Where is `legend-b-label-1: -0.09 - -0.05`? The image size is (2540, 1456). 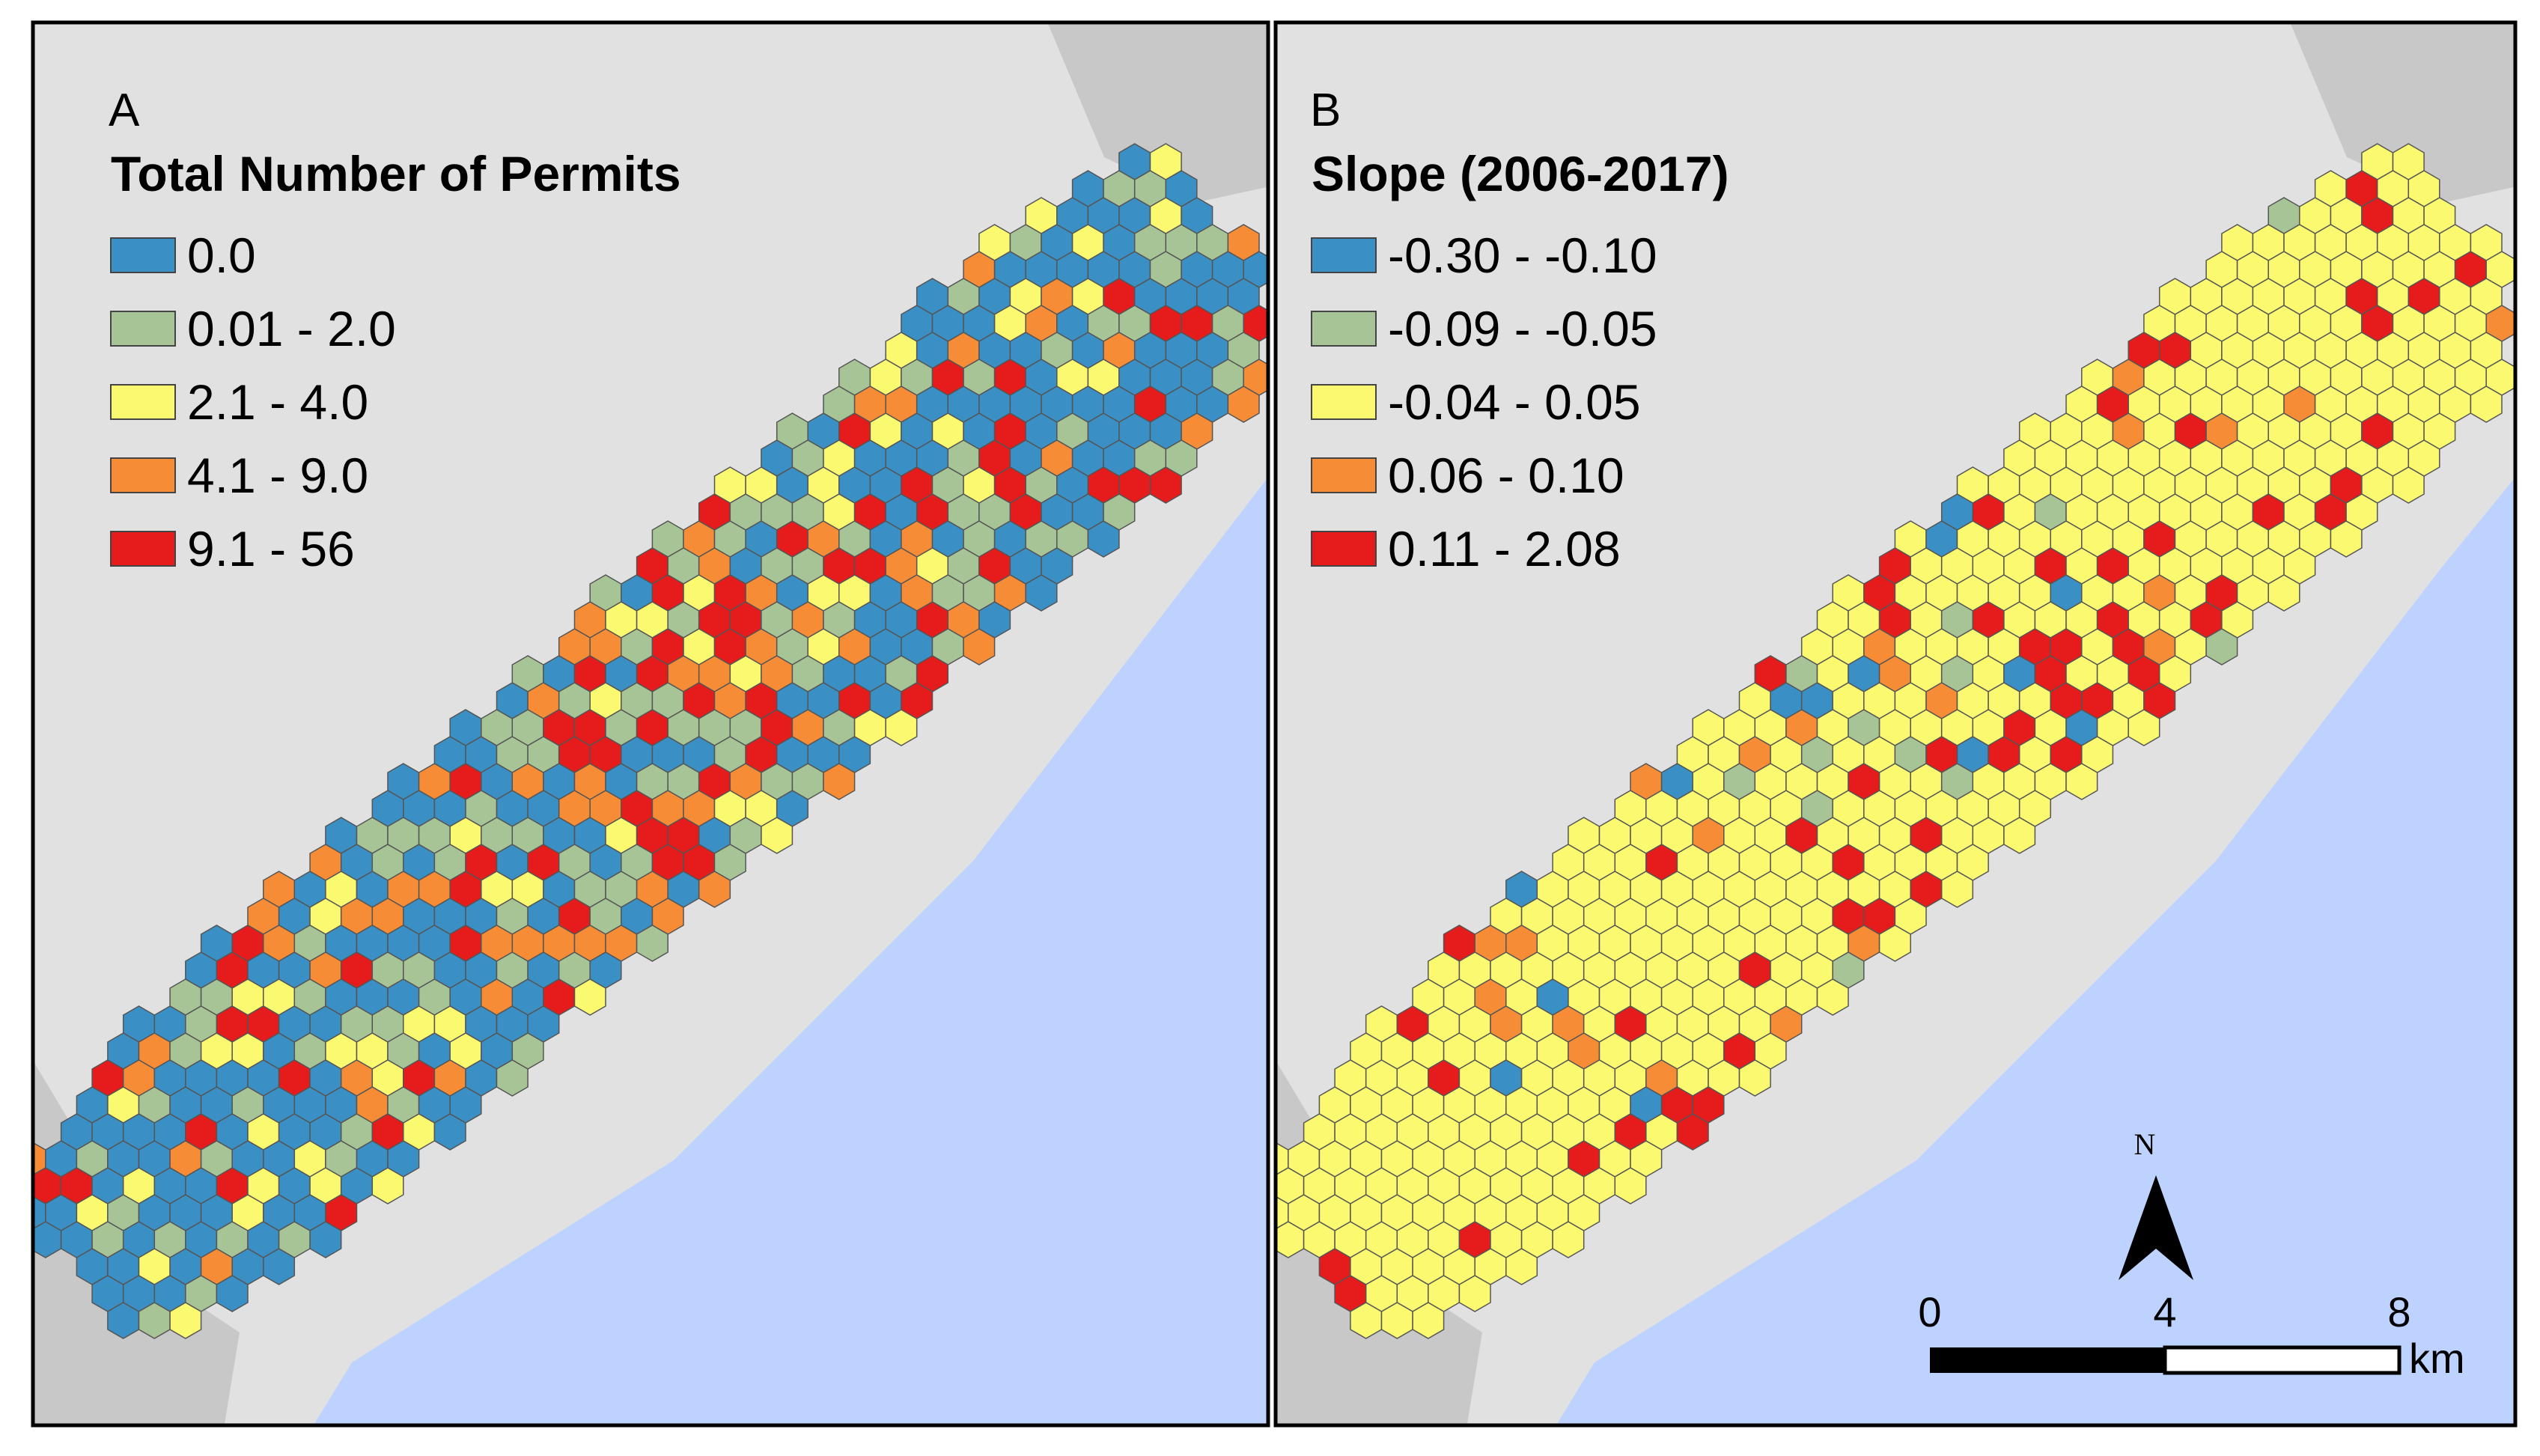
legend-b-label-1: -0.09 - -0.05 is located at coordinates (1522, 328).